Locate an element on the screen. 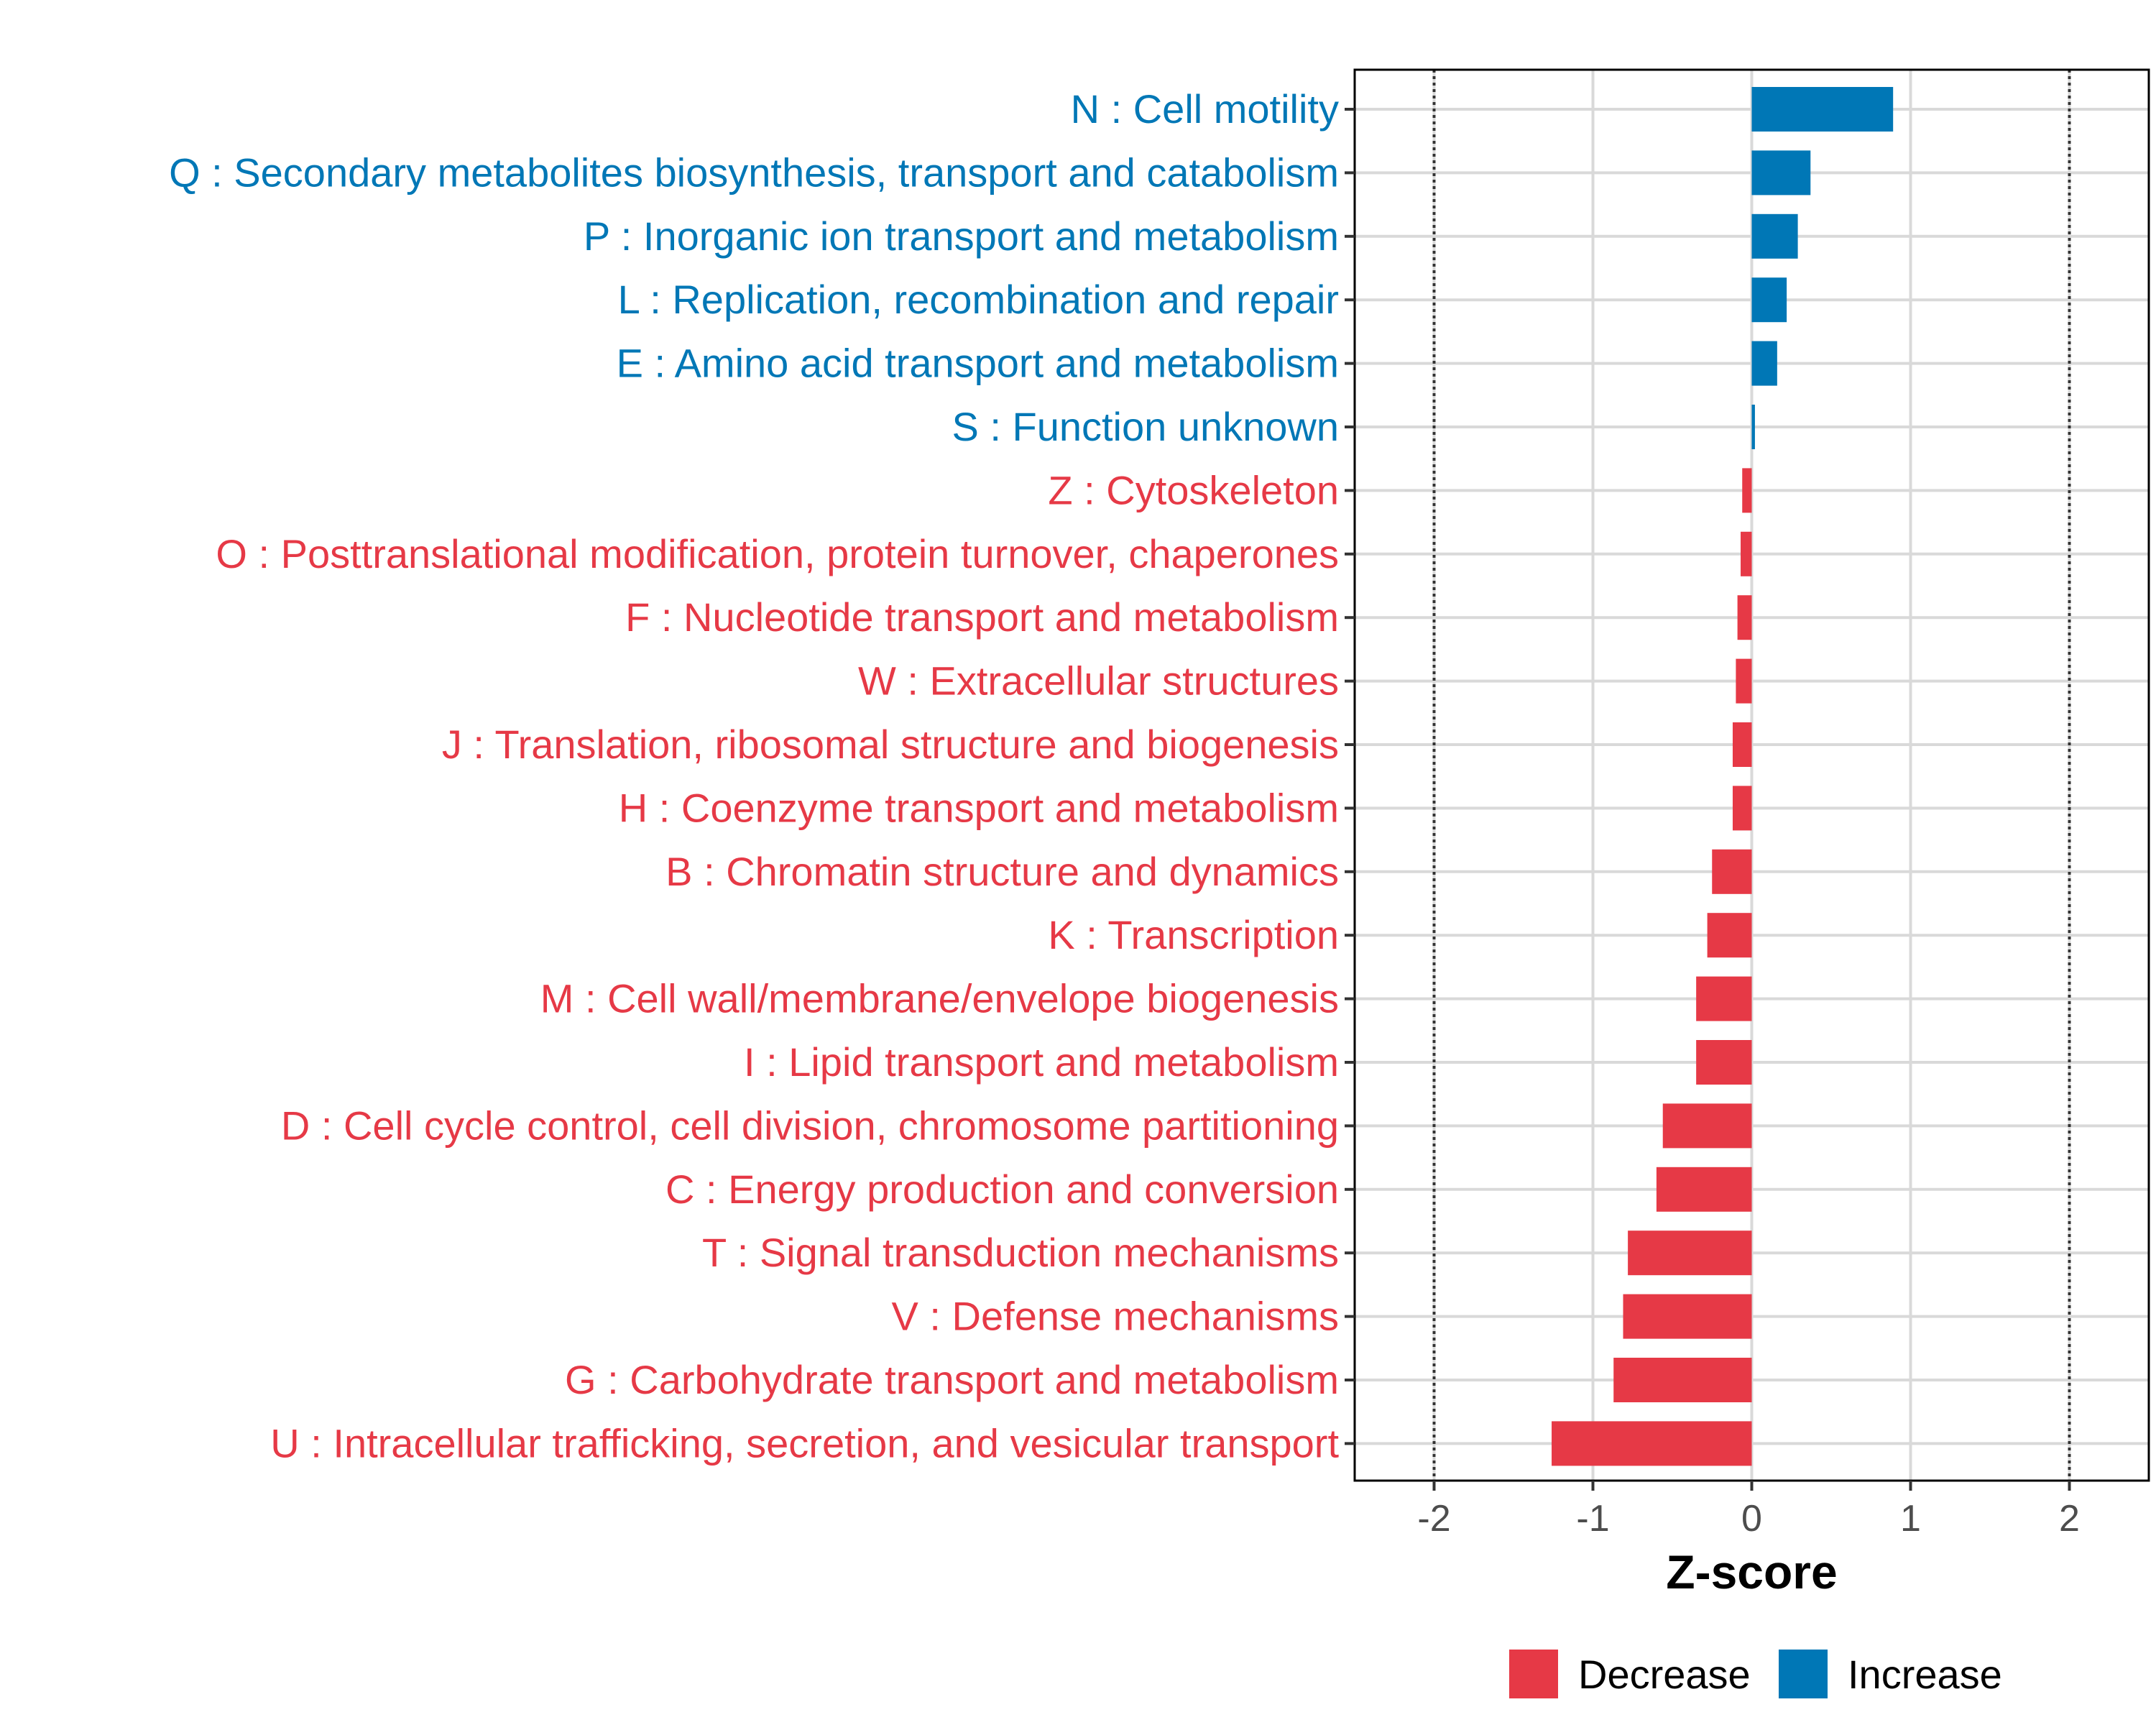 The image size is (2156, 1725). category-label: S : Function unknown is located at coordinates (1146, 426).